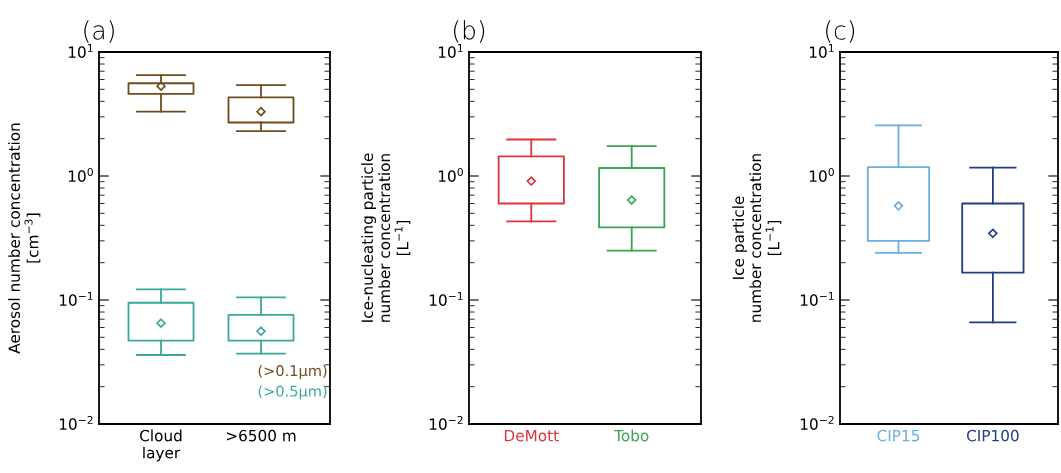 The height and width of the screenshot is (473, 1061). Describe the element at coordinates (840, 31) in the screenshot. I see `chart-title: (c)` at that location.